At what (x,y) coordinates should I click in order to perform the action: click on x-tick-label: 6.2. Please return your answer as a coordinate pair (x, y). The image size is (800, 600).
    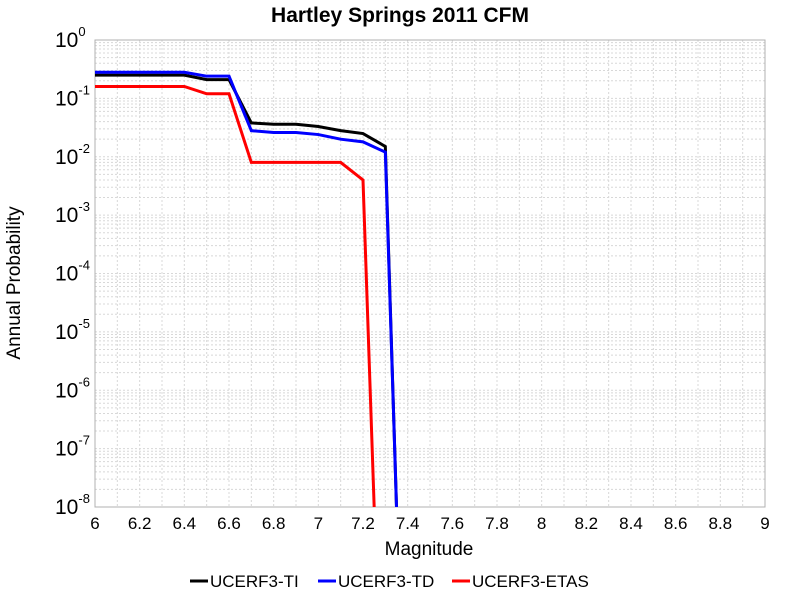
    Looking at the image, I should click on (140, 523).